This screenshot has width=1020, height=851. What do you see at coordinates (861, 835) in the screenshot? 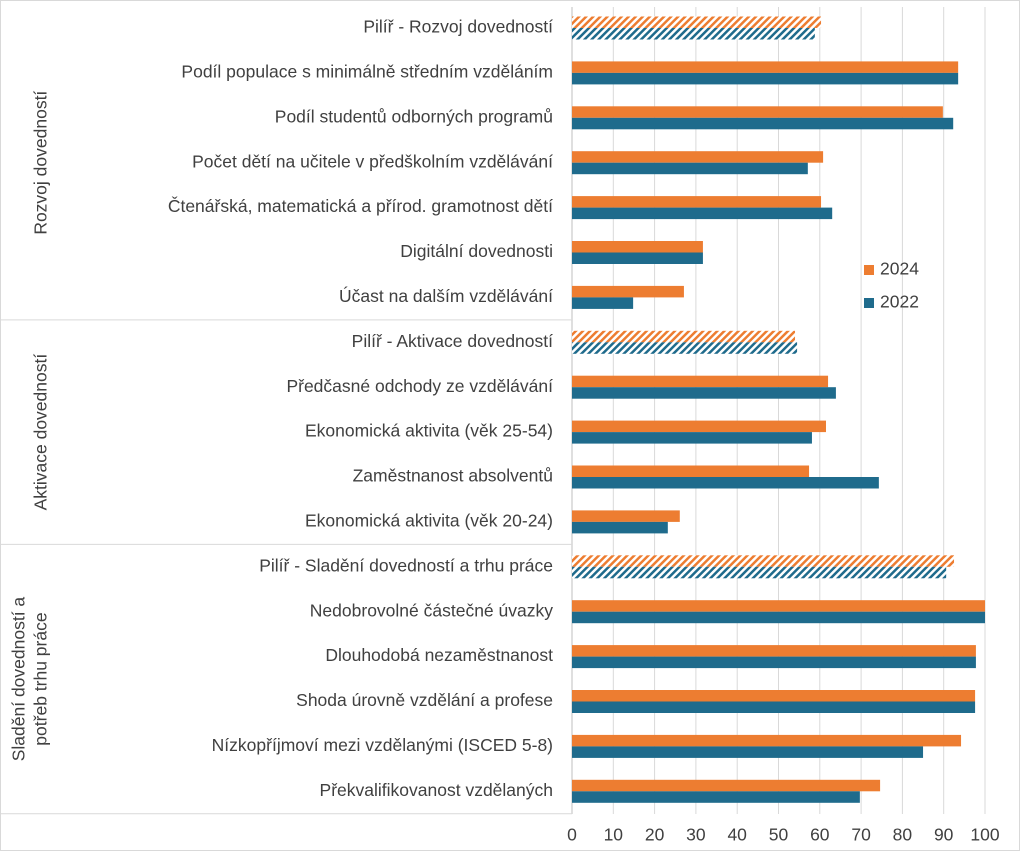
I see `x-tick-label: 70` at bounding box center [861, 835].